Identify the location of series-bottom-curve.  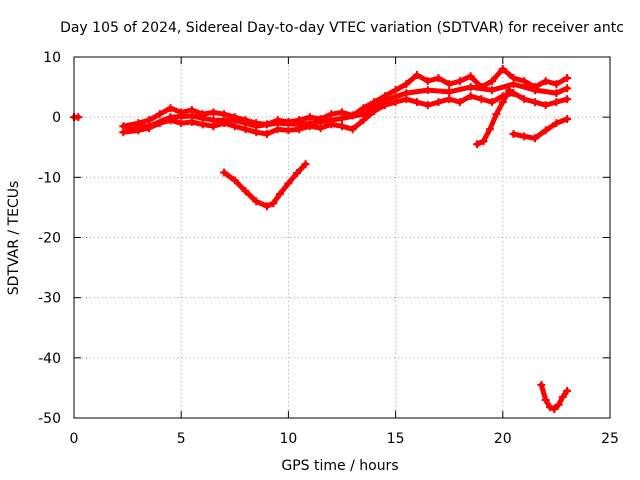
(554, 396).